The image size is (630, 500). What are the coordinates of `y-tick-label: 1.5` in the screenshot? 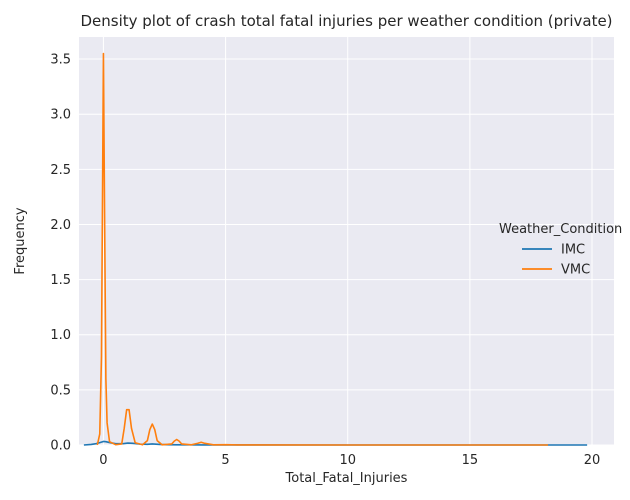 It's located at (60, 280).